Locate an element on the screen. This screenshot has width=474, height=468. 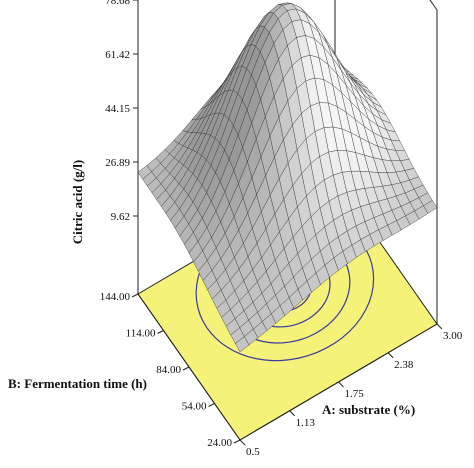
y-tick-label: 144.00 is located at coordinates (115, 297).